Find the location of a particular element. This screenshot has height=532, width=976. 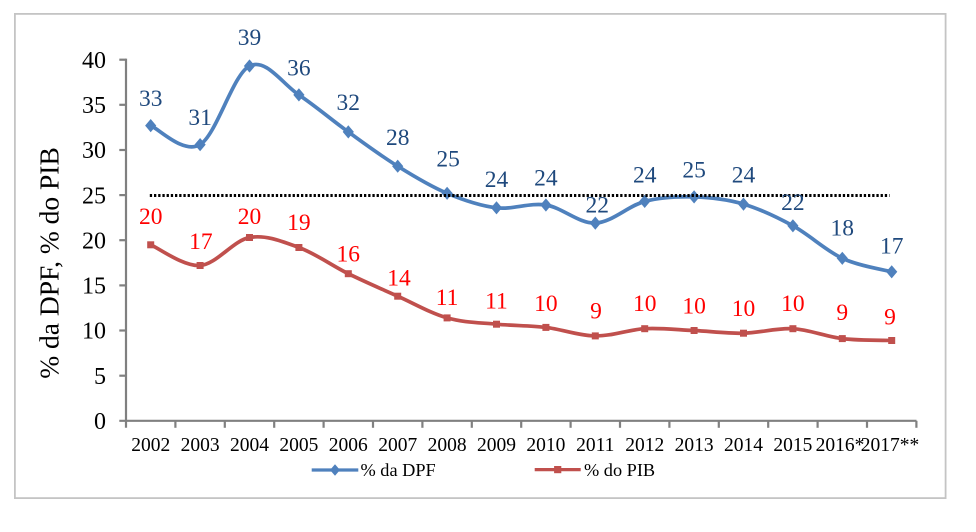

svg-text: 36 is located at coordinates (299, 69).